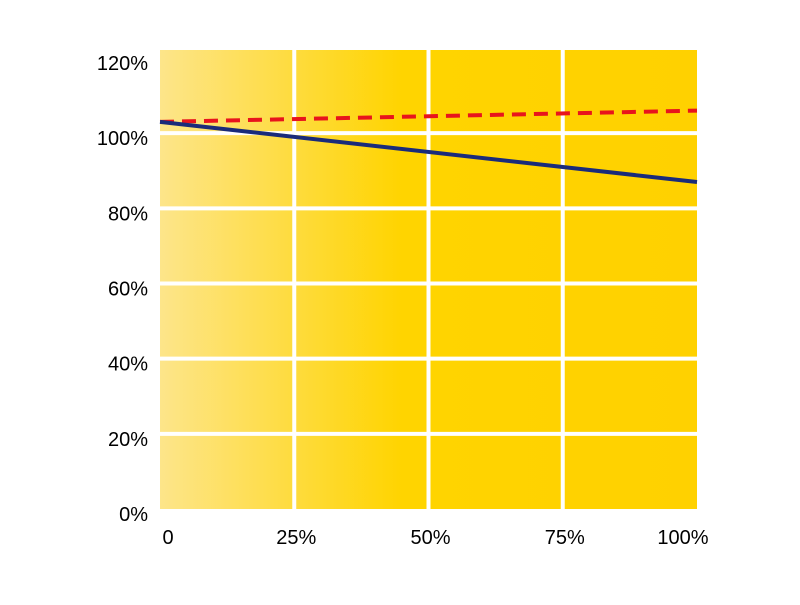  What do you see at coordinates (128, 365) in the screenshot?
I see `y-tick-label: 40%` at bounding box center [128, 365].